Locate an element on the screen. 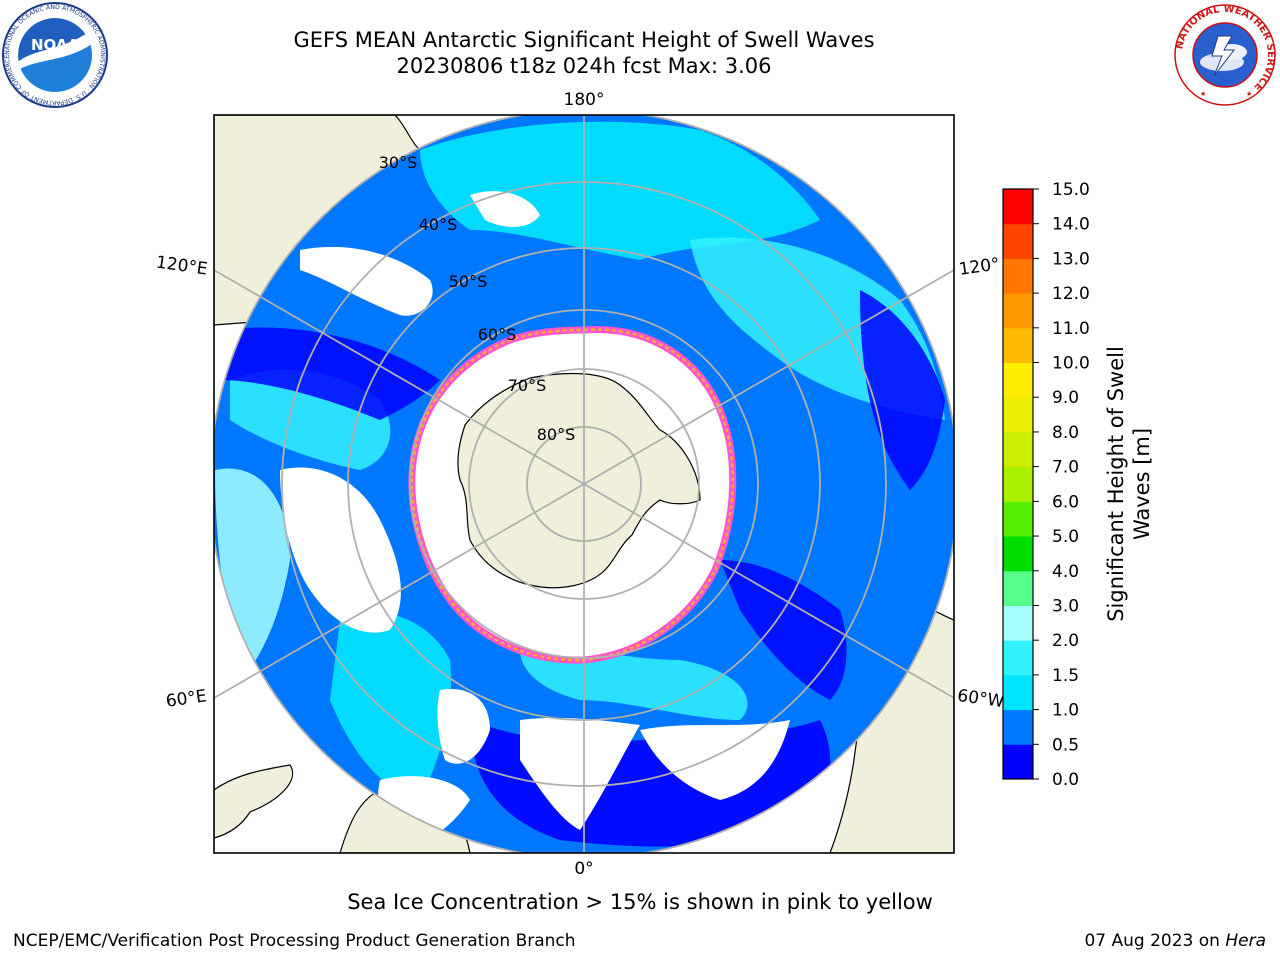 This screenshot has width=1280, height=960. lat-label-60s: 60°S is located at coordinates (497, 334).